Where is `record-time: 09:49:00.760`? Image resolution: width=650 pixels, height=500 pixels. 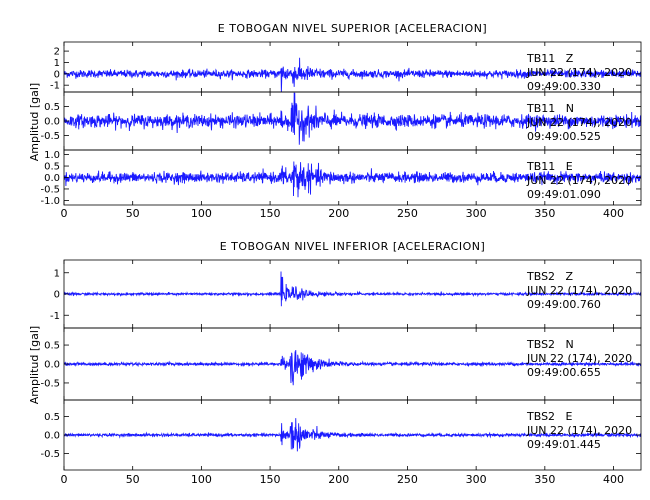
record-time: 09:49:00.760 is located at coordinates (564, 304).